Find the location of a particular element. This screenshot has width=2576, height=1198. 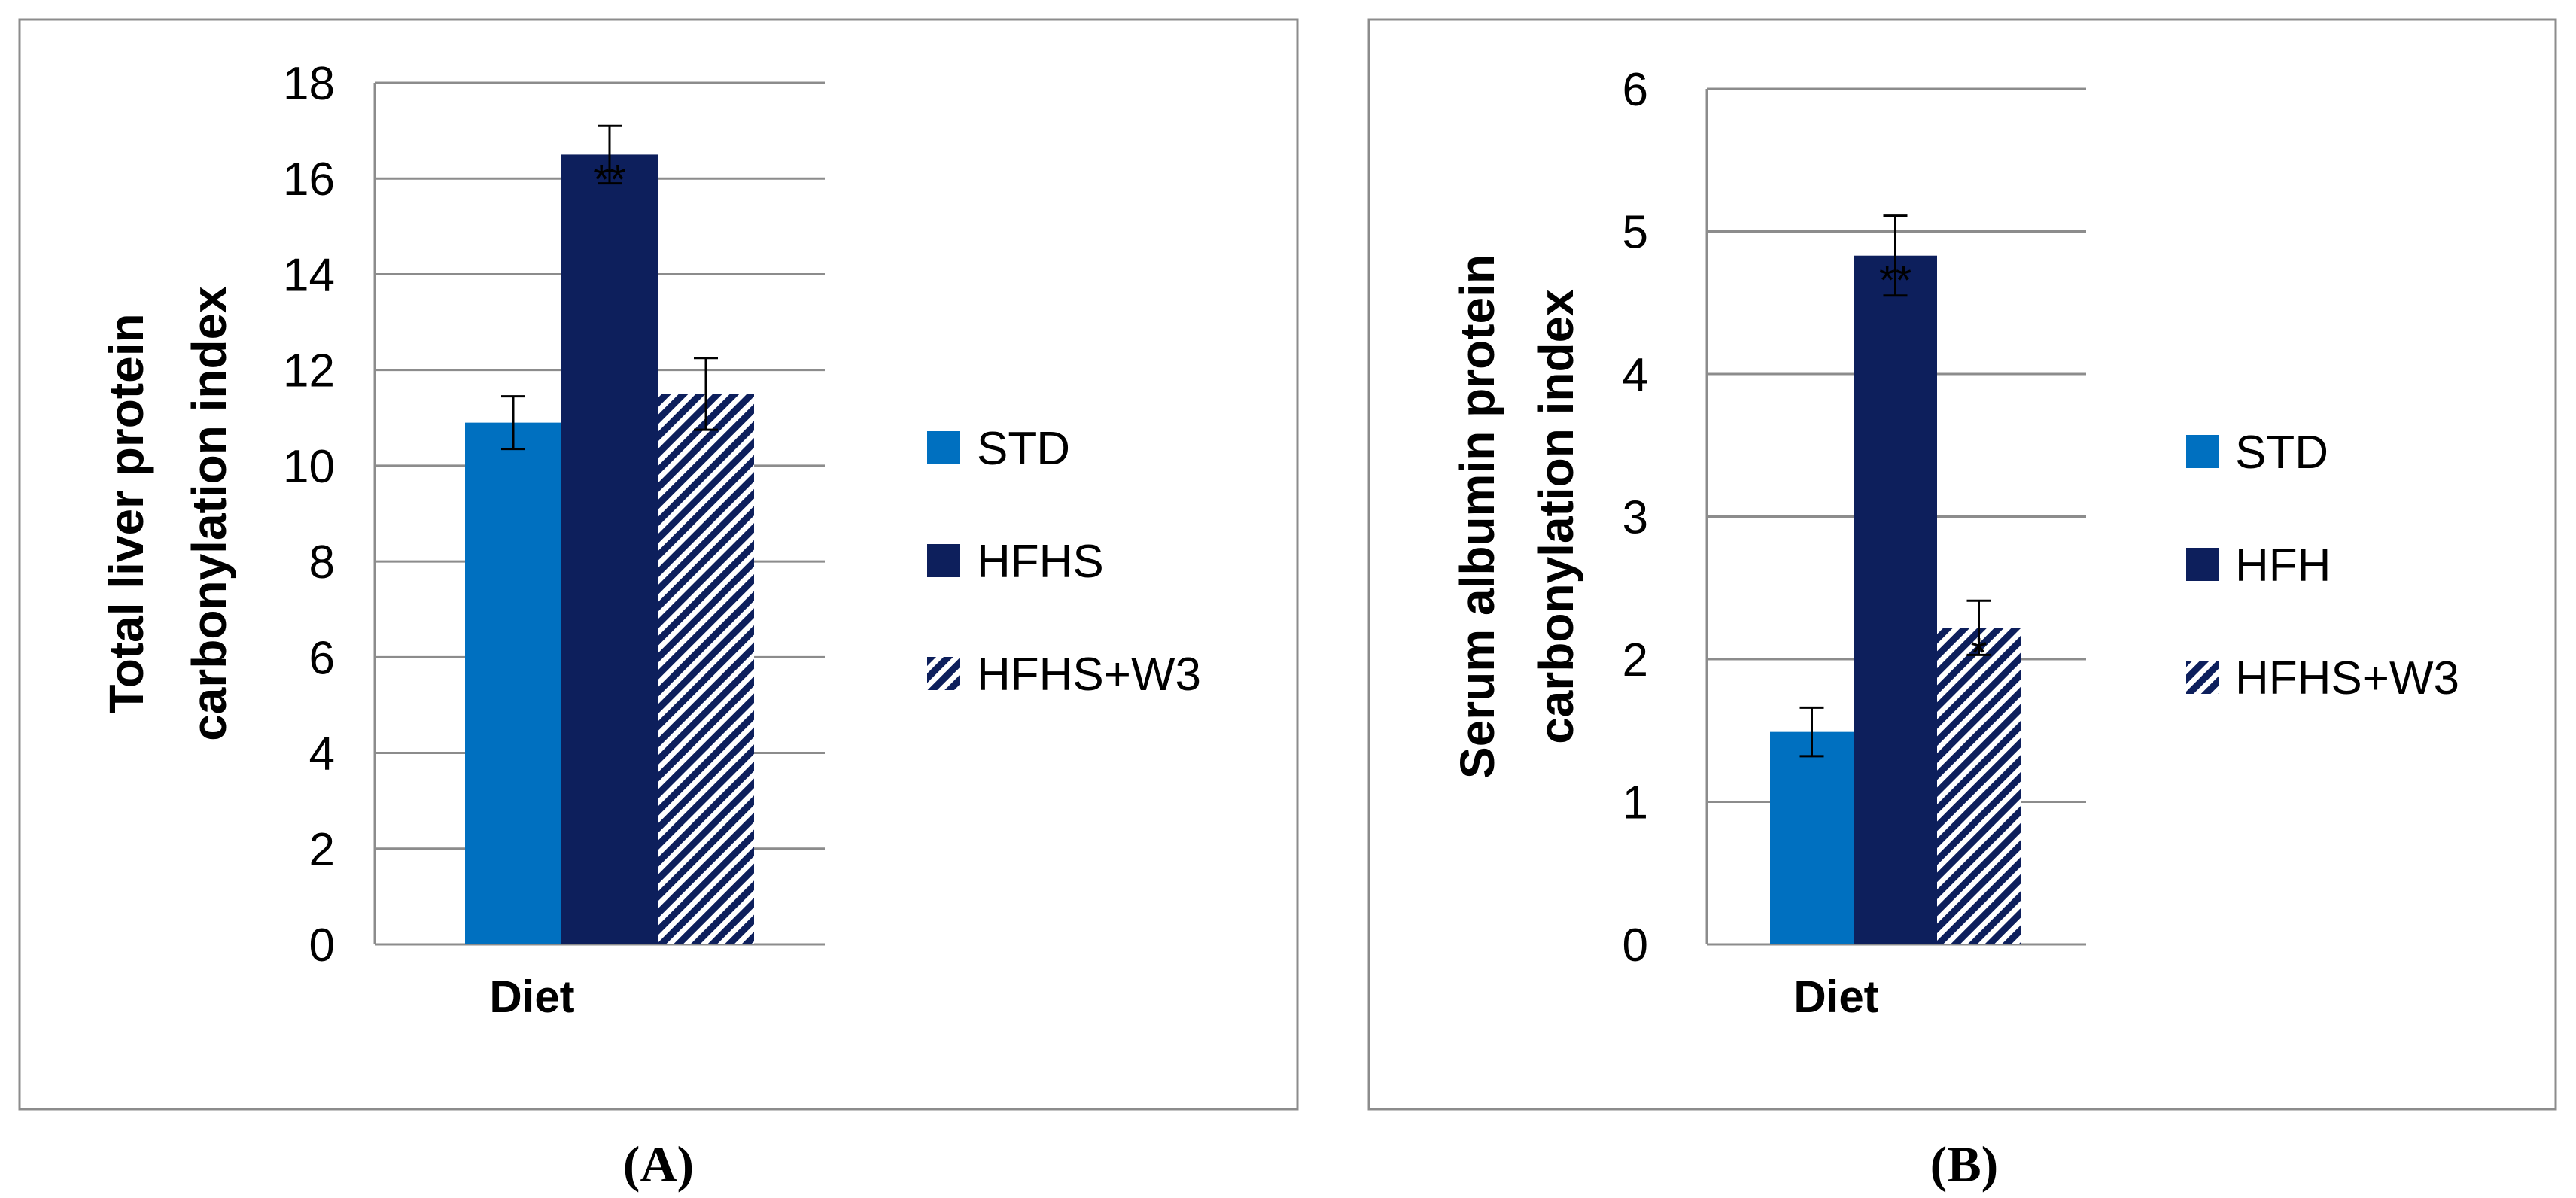

panel-label-b: (B) is located at coordinates (1964, 1164).